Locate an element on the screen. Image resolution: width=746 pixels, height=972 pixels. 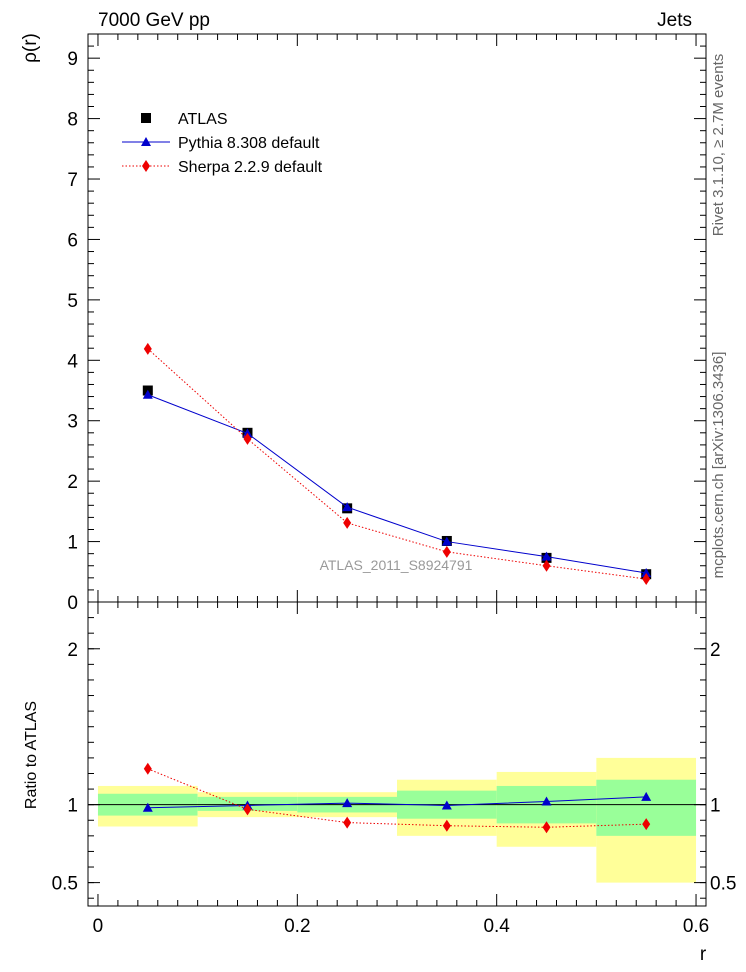
main-ytick-label: 9 is located at coordinates (72, 59).